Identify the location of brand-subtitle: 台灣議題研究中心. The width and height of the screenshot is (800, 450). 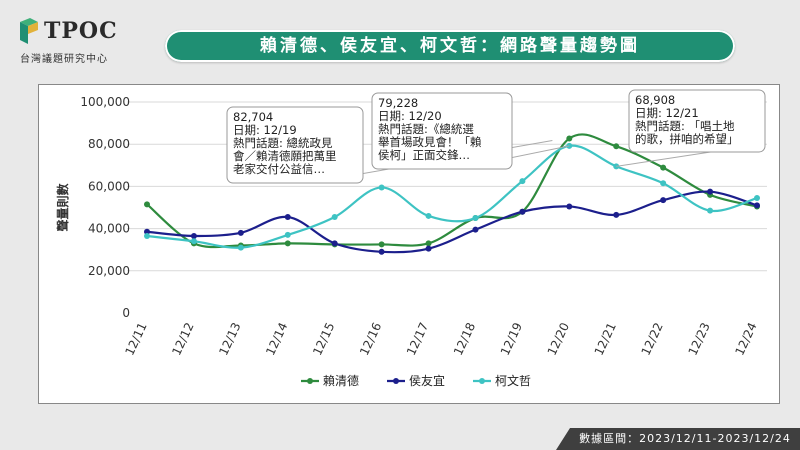
(64, 59).